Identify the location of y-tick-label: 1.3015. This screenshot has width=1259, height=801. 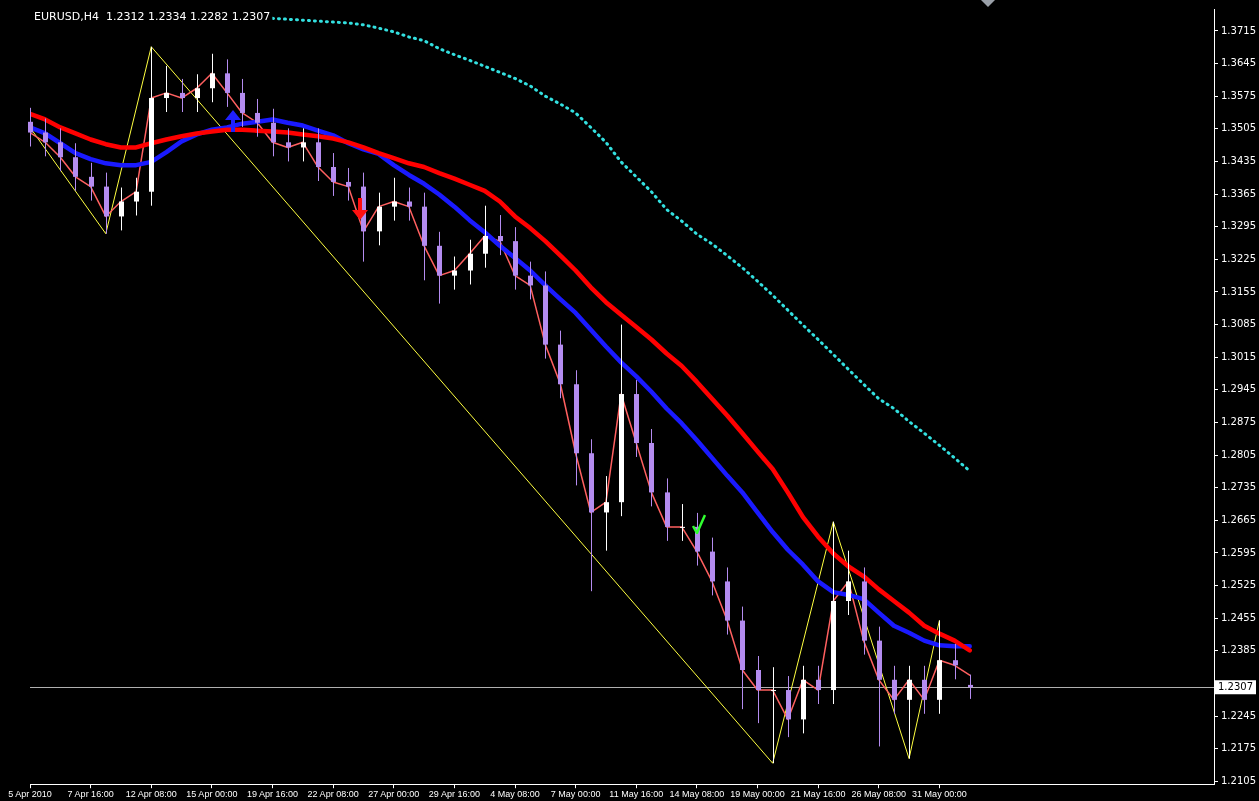
(1239, 356).